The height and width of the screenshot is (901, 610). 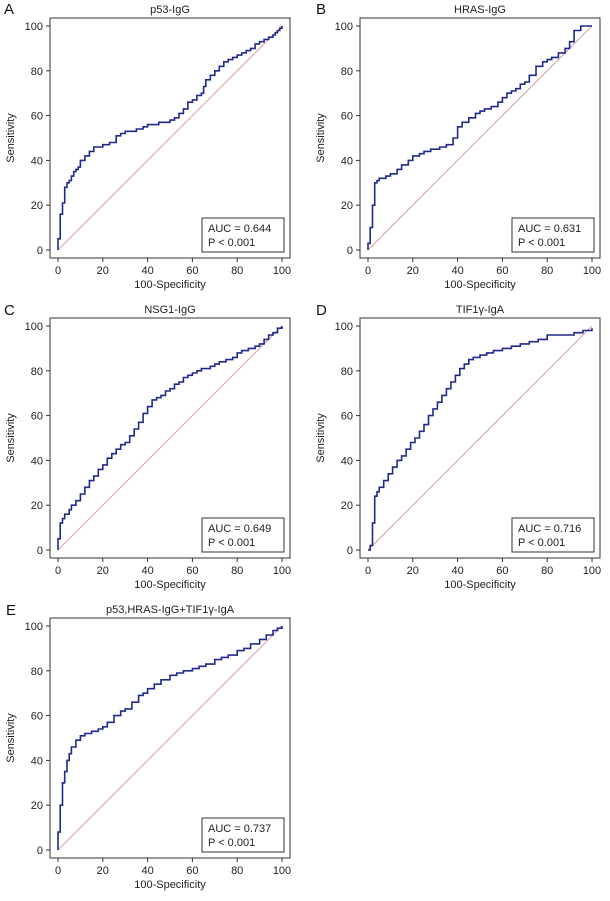 What do you see at coordinates (169, 310) in the screenshot?
I see `chart-title: NSG1-IgG` at bounding box center [169, 310].